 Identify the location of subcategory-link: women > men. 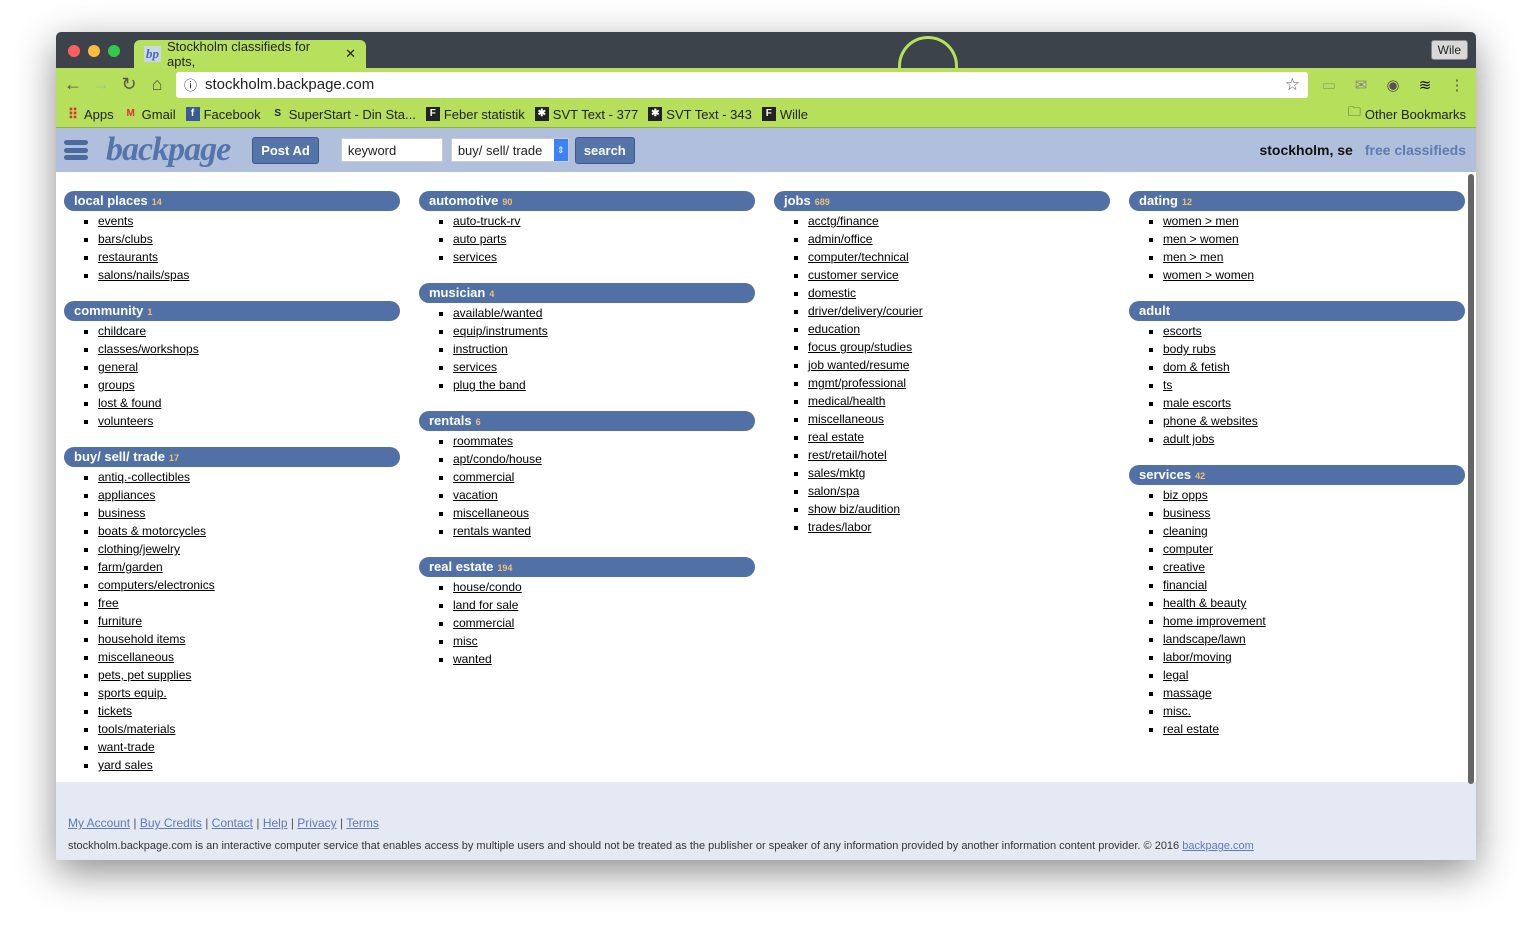
(1201, 221).